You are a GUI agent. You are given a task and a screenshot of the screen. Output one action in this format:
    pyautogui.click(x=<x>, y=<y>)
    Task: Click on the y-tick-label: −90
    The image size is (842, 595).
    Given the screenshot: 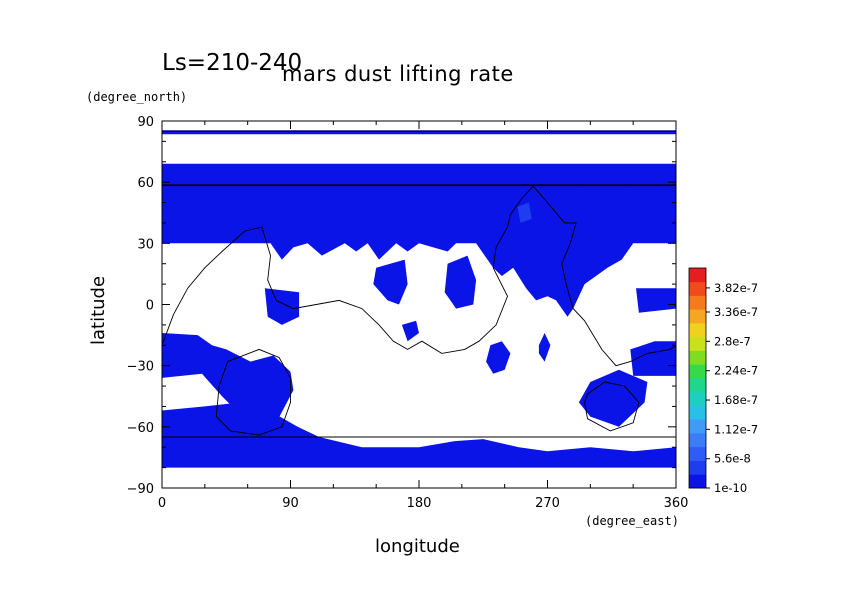 What is the action you would take?
    pyautogui.click(x=140, y=489)
    